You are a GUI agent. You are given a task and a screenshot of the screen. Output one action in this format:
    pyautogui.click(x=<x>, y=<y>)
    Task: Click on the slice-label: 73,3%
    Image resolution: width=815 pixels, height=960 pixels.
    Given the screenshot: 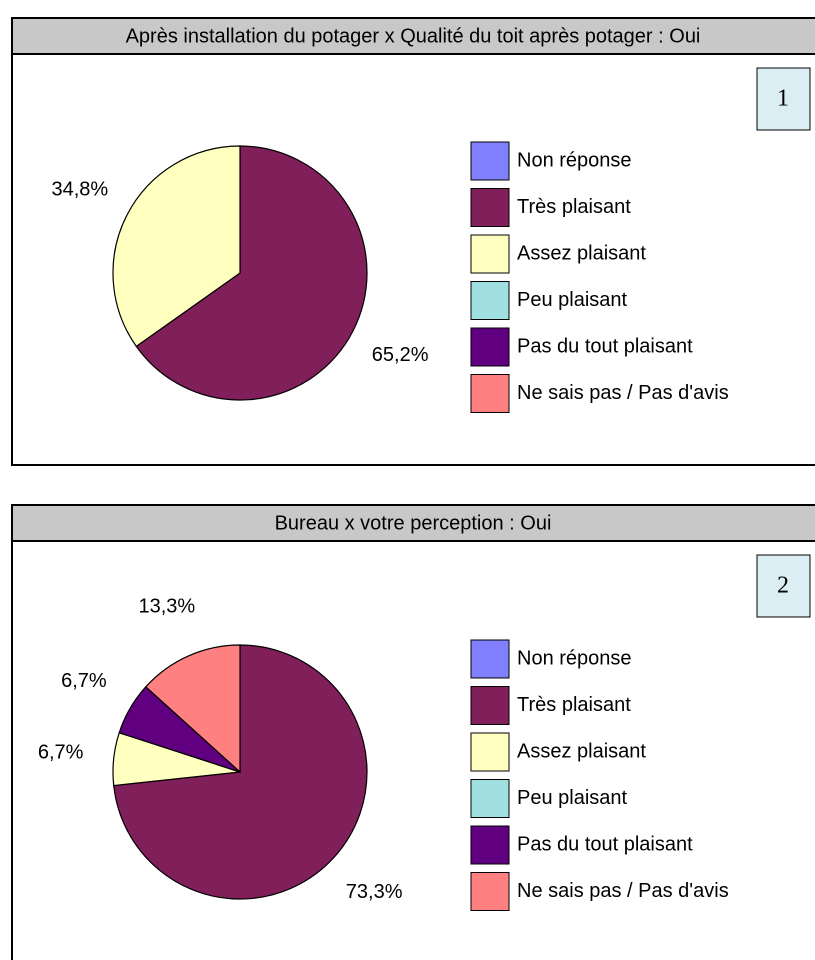 What is the action you would take?
    pyautogui.click(x=374, y=892)
    